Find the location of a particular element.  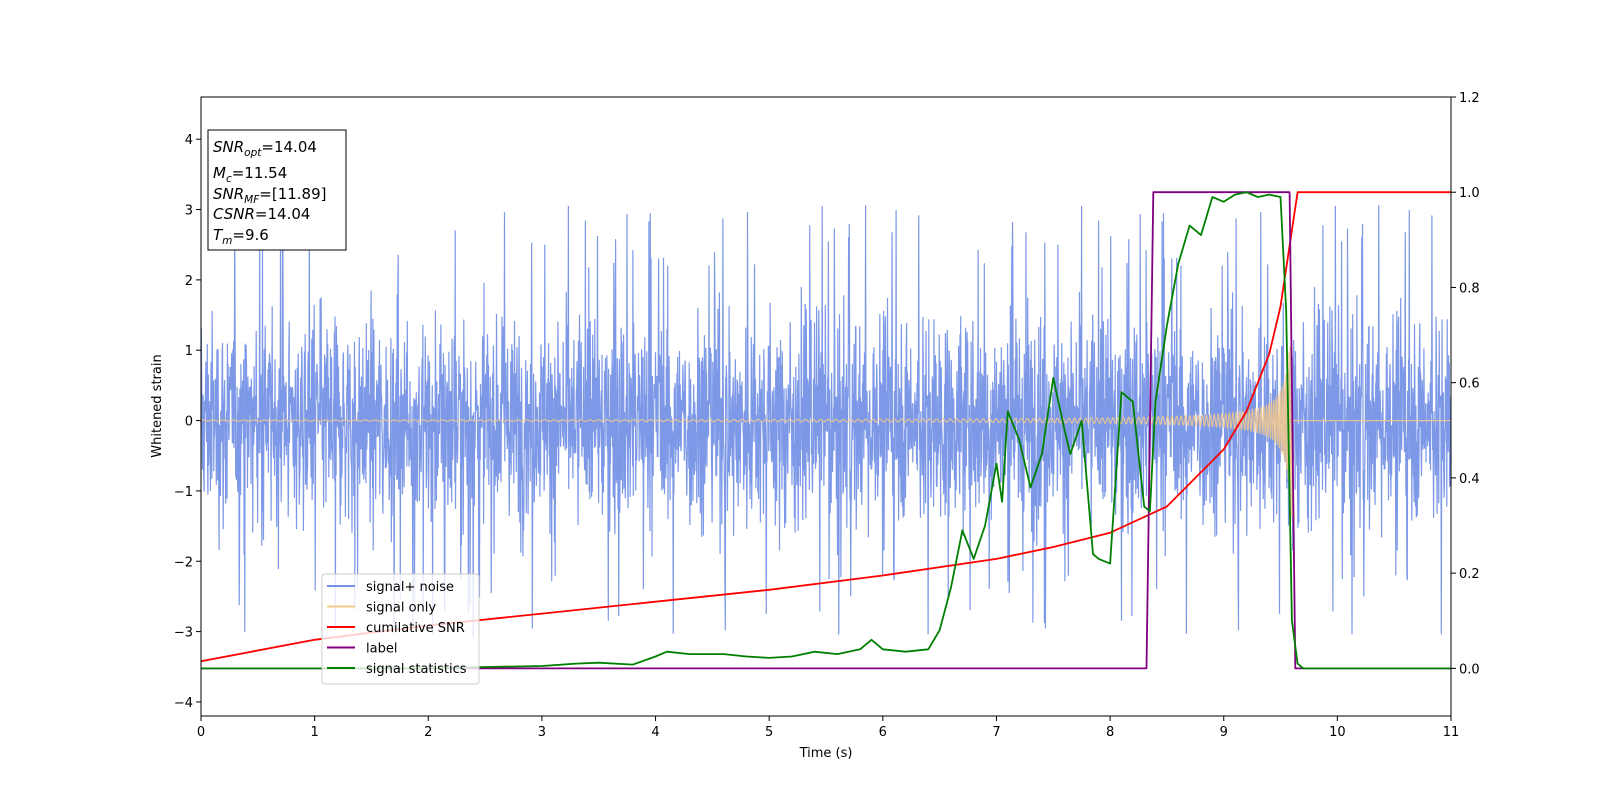

legend-label: label is located at coordinates (381, 649).